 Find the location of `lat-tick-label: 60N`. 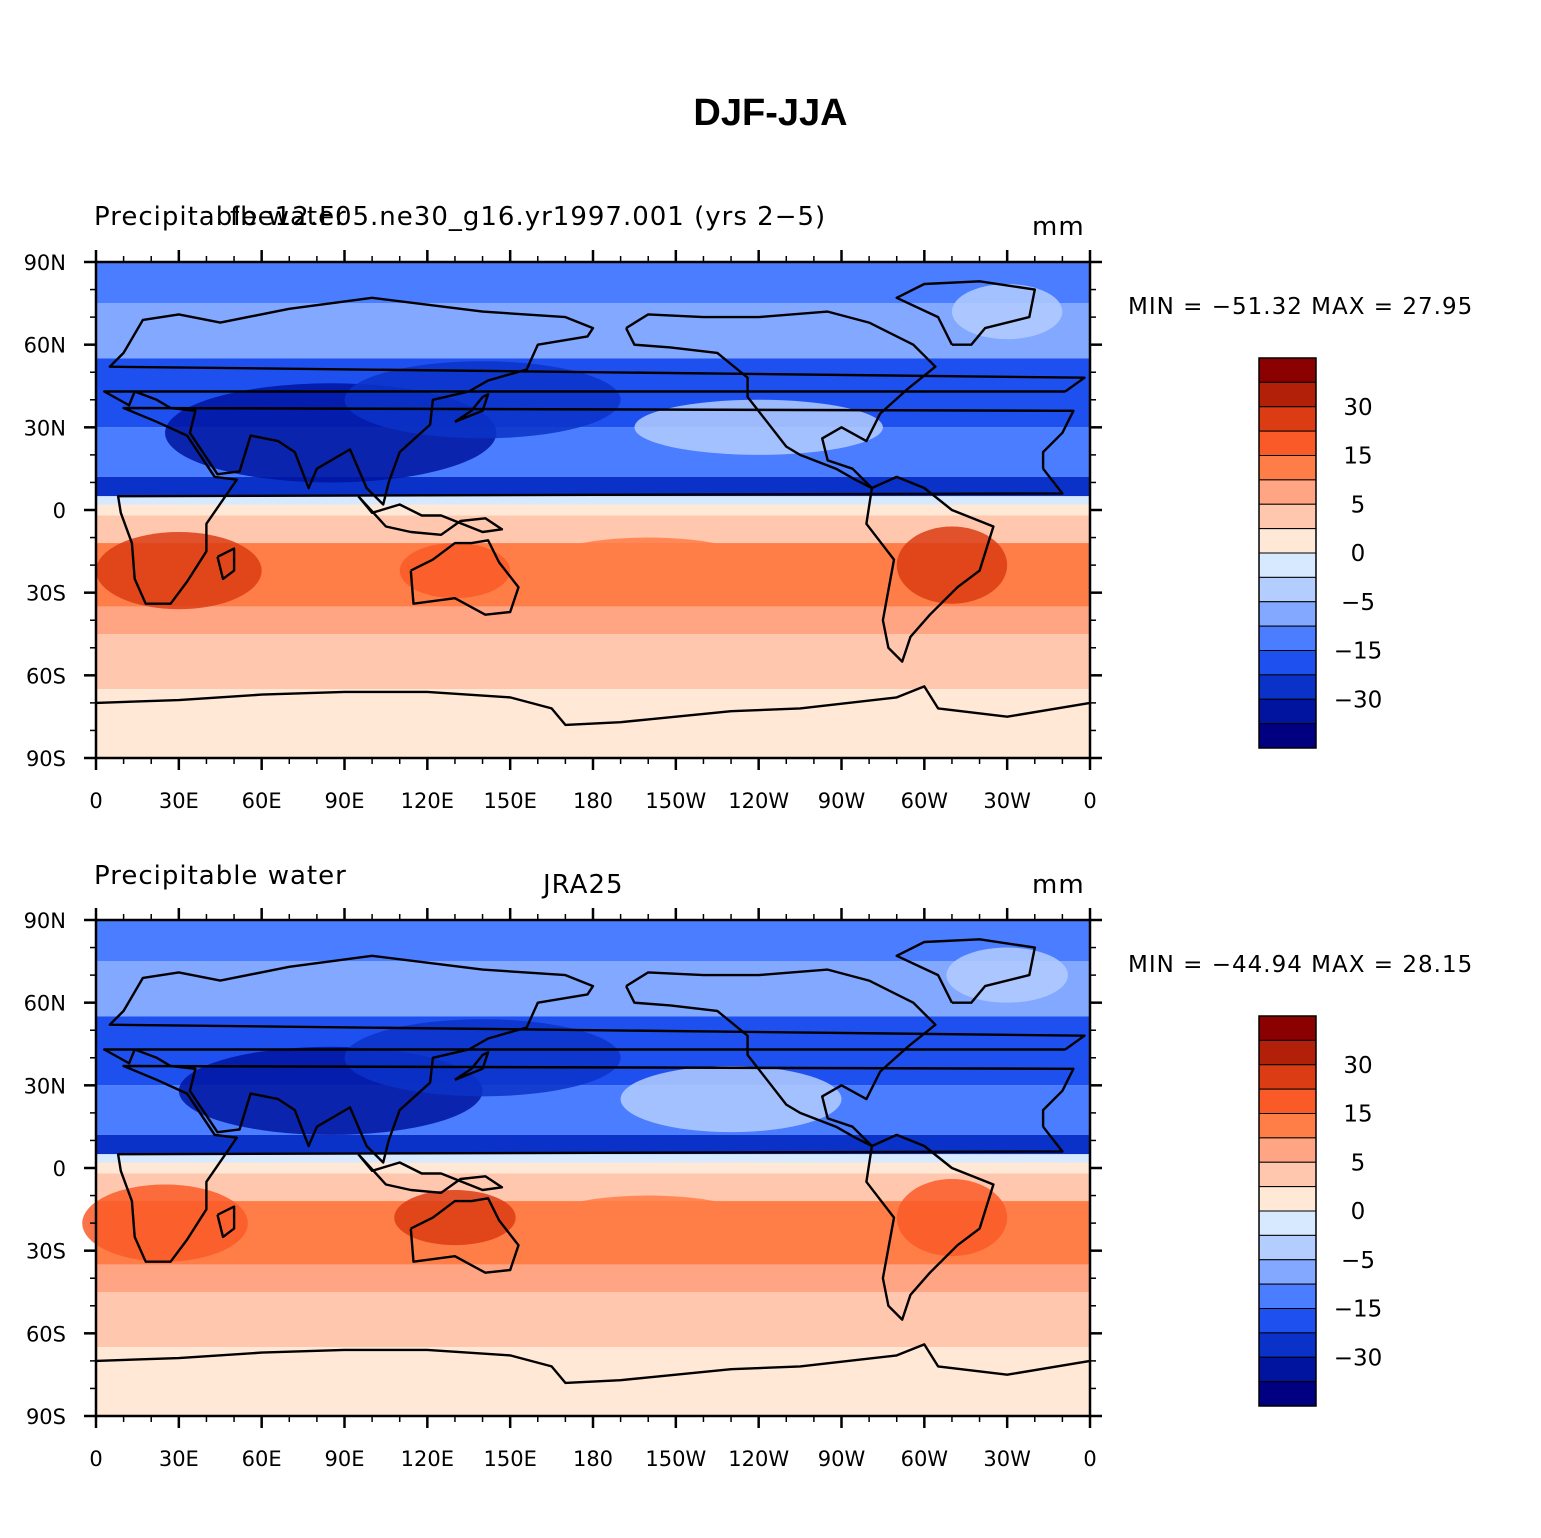

lat-tick-label: 60N is located at coordinates (45, 1004).